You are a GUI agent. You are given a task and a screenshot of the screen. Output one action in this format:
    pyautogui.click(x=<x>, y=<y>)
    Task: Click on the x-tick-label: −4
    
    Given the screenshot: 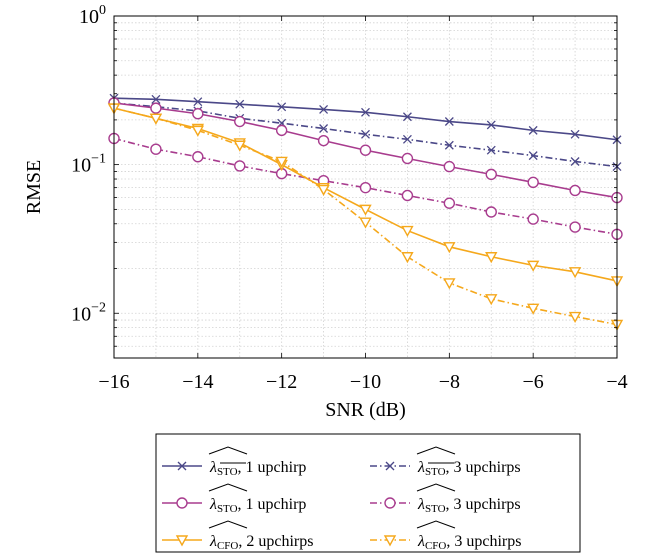 What is the action you would take?
    pyautogui.click(x=616, y=382)
    